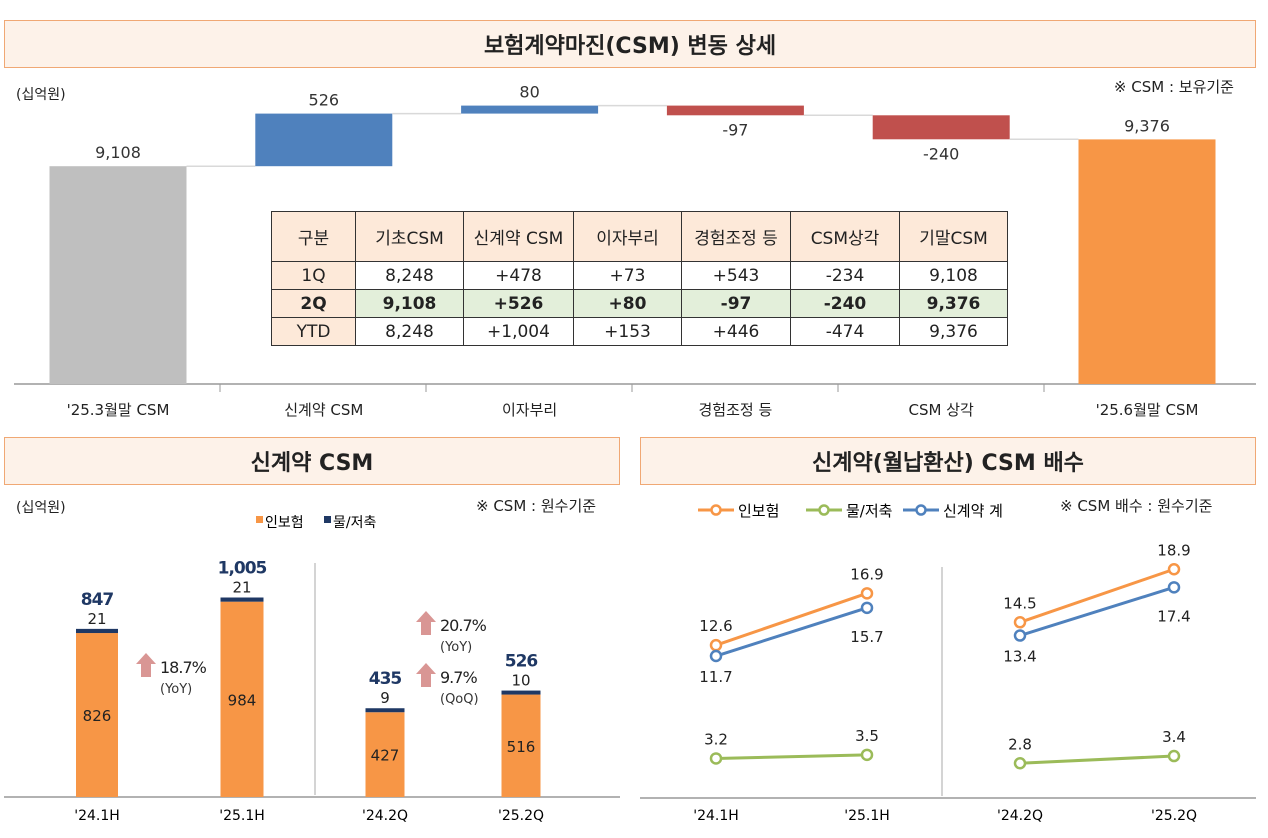 Image resolution: width=1268 pixels, height=838 pixels. What do you see at coordinates (242, 569) in the screenshot?
I see `total-label: 1,005` at bounding box center [242, 569].